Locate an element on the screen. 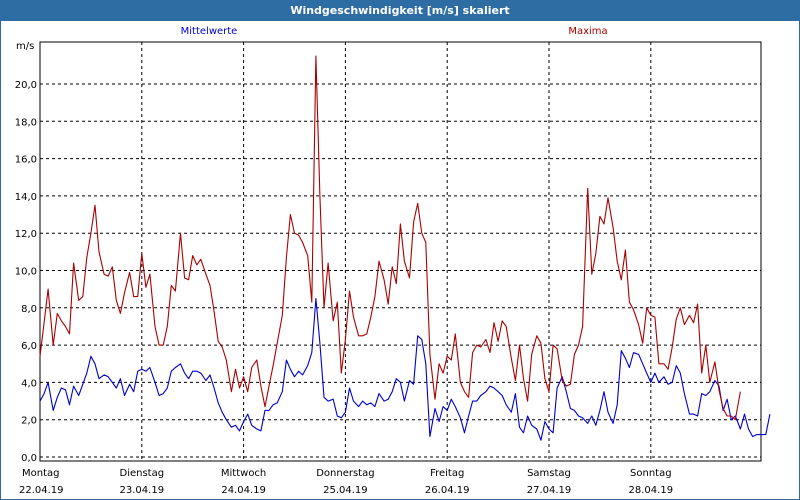 Image resolution: width=800 pixels, height=500 pixels. x-tick-date: 24.04.19 is located at coordinates (243, 490).